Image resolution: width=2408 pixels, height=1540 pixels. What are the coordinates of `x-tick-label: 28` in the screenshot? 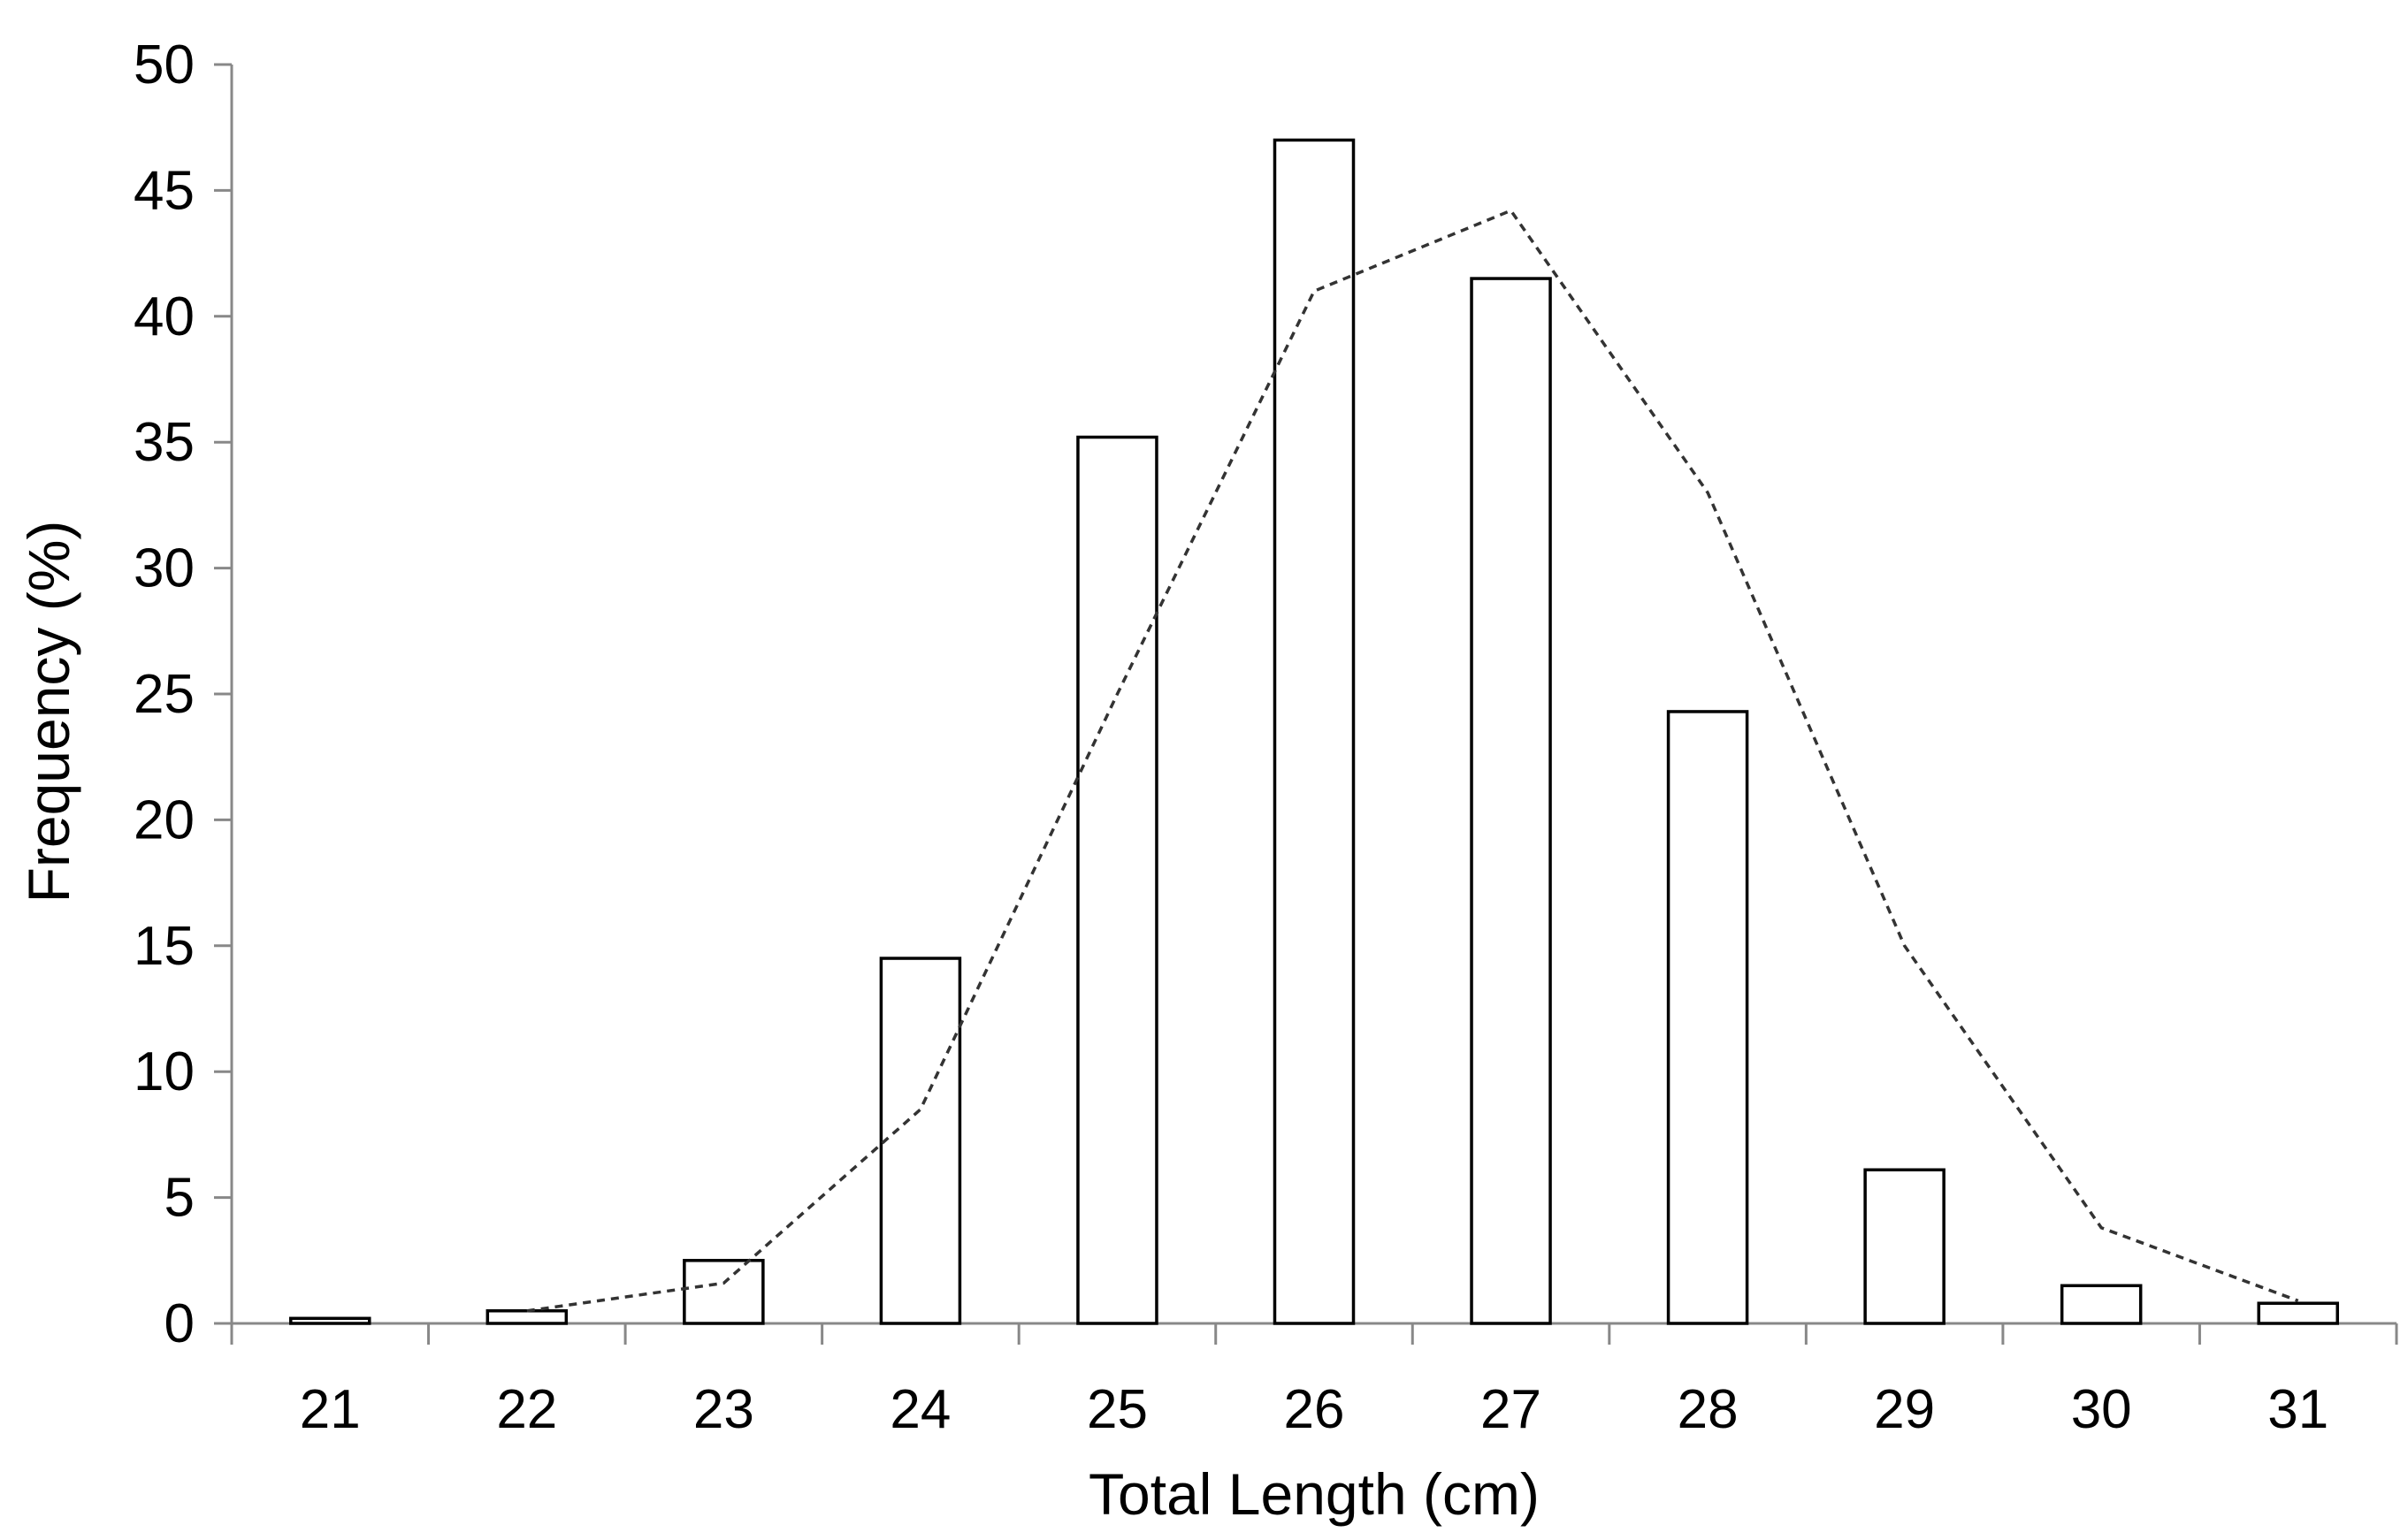 It's located at (1708, 1410).